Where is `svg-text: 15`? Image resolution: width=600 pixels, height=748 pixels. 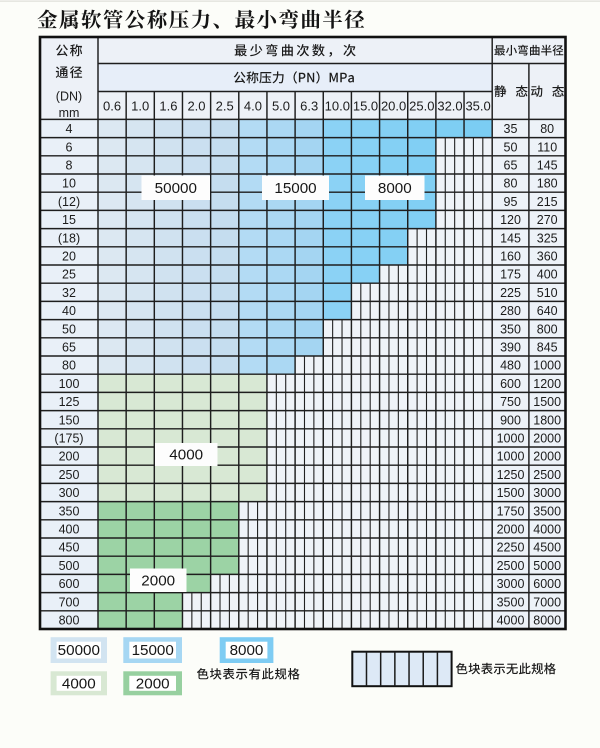
svg-text: 15 is located at coordinates (69, 220).